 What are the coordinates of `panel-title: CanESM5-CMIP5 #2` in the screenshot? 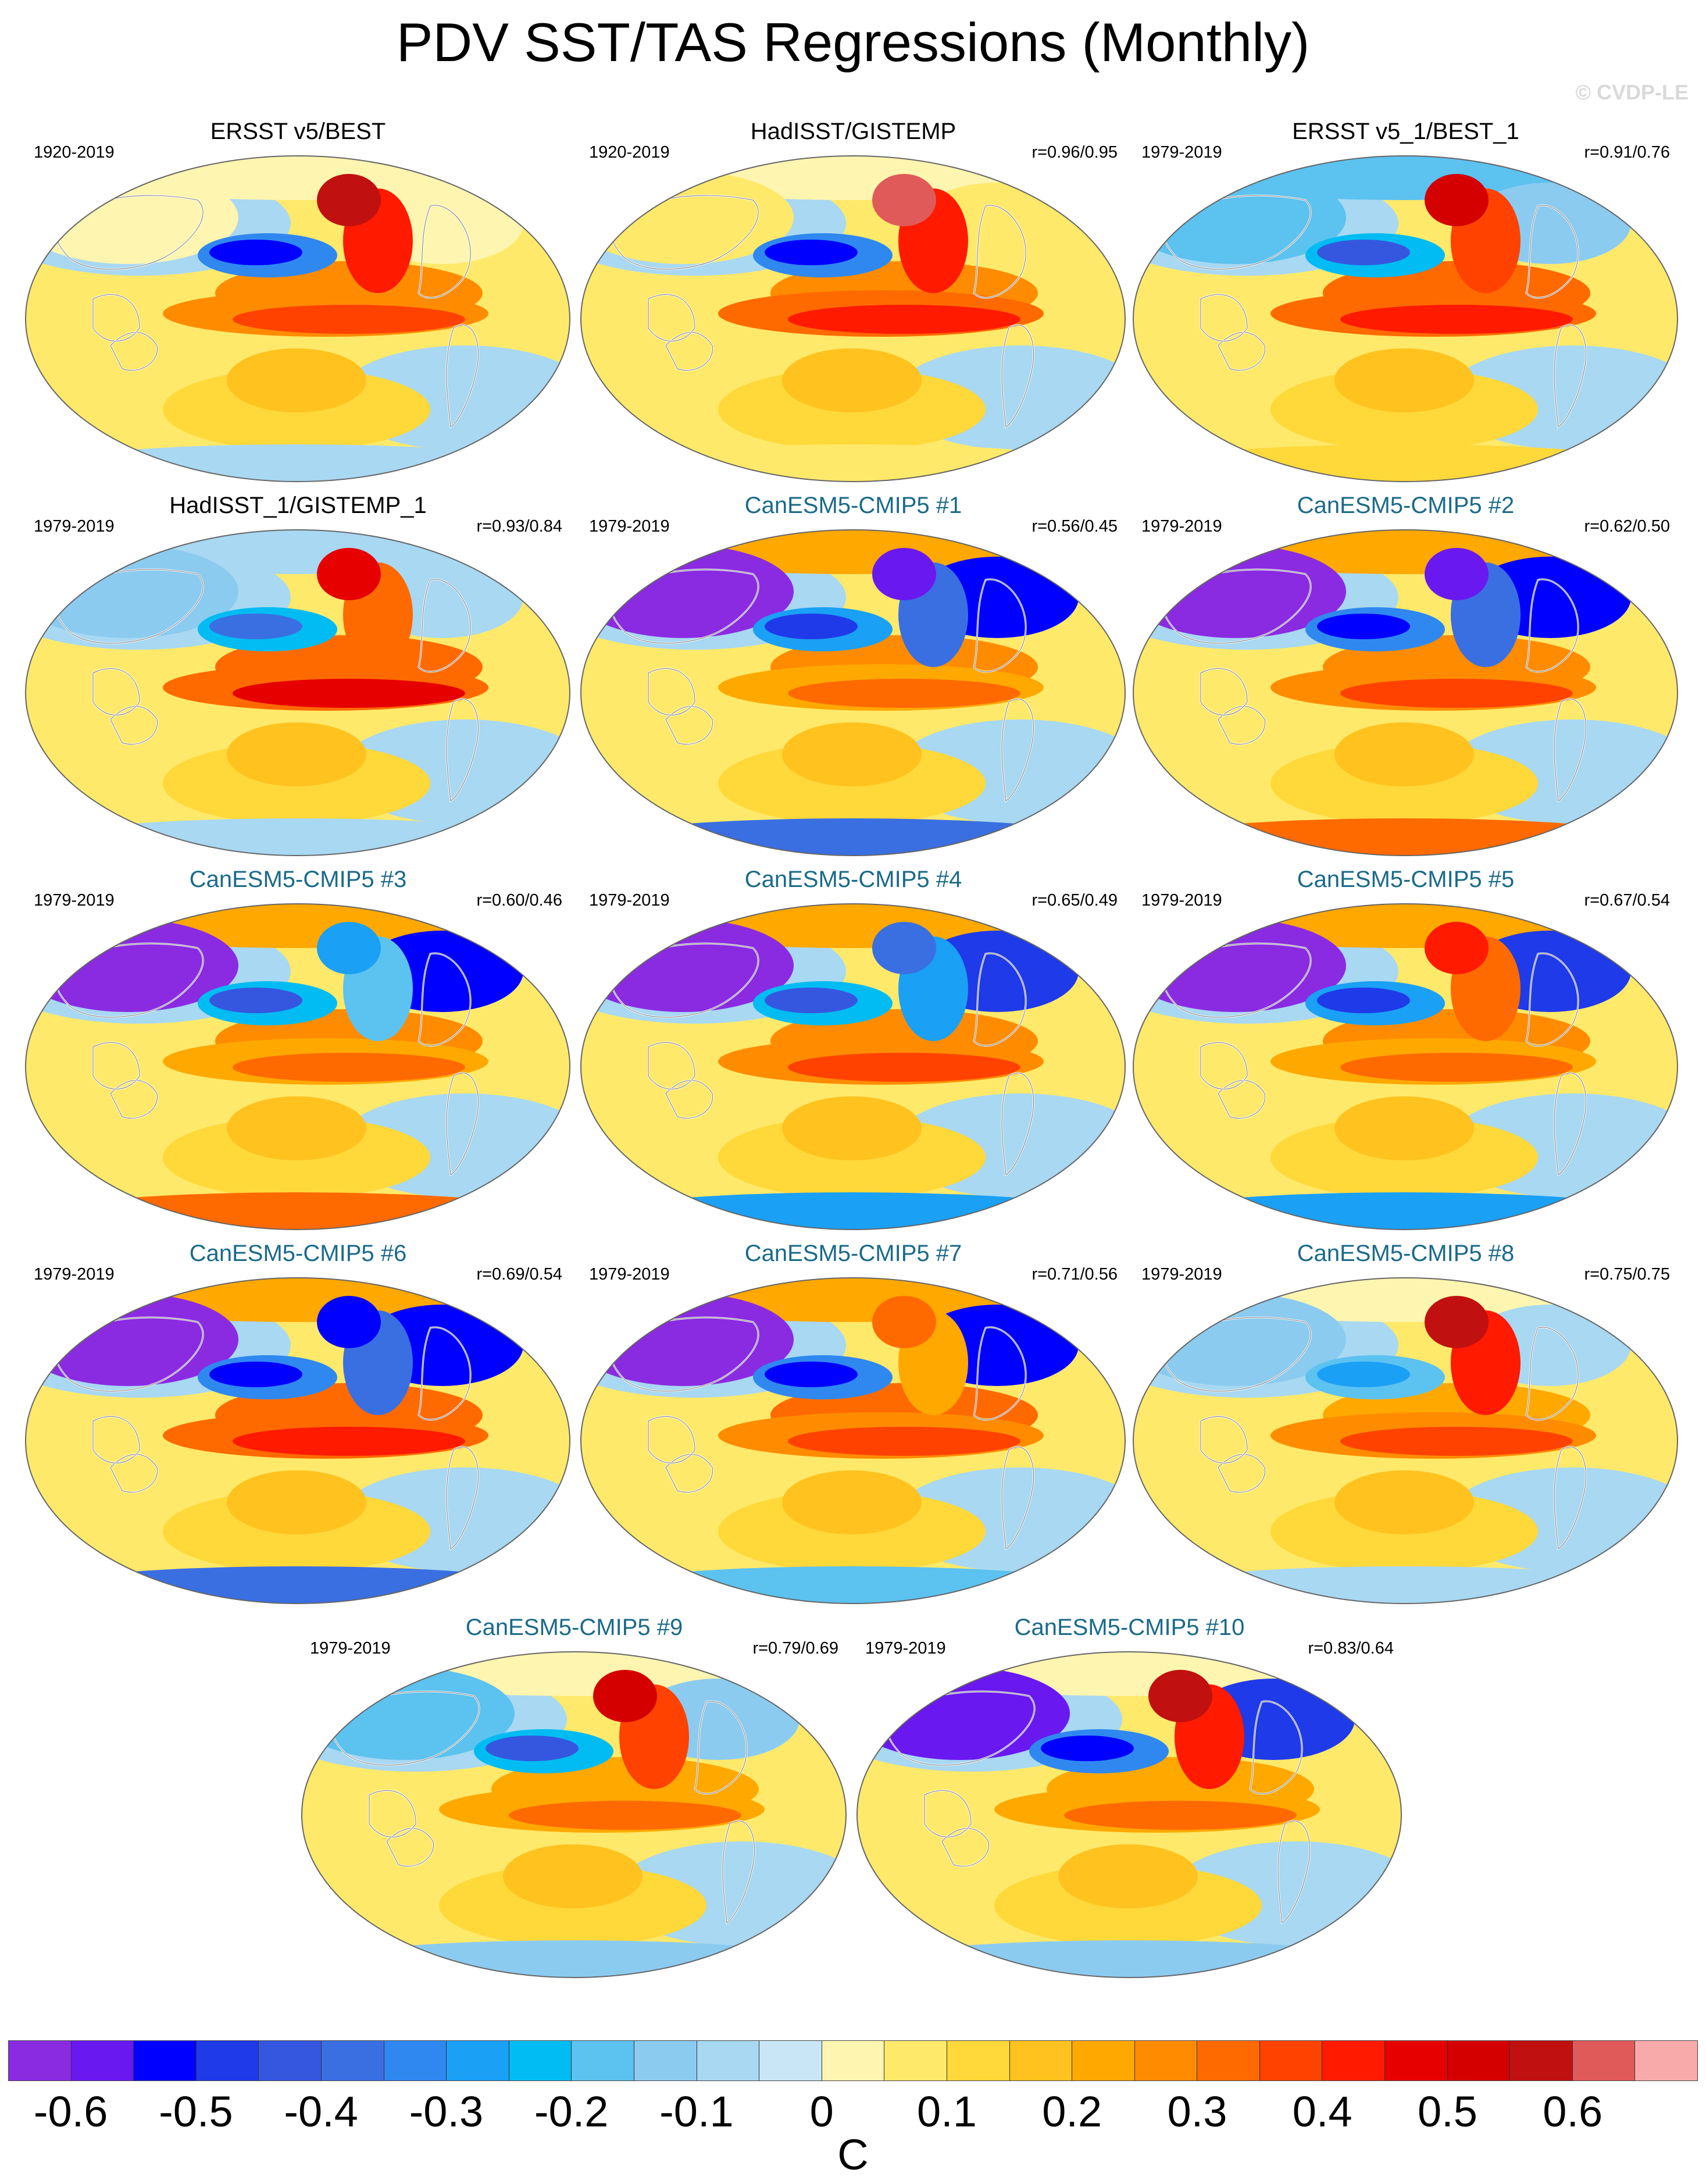 It's located at (1406, 506).